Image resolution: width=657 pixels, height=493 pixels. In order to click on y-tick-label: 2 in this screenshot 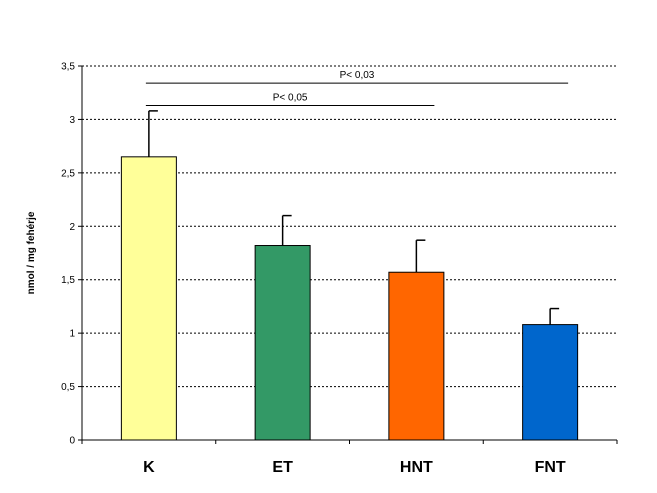, I will do `click(72, 227)`.